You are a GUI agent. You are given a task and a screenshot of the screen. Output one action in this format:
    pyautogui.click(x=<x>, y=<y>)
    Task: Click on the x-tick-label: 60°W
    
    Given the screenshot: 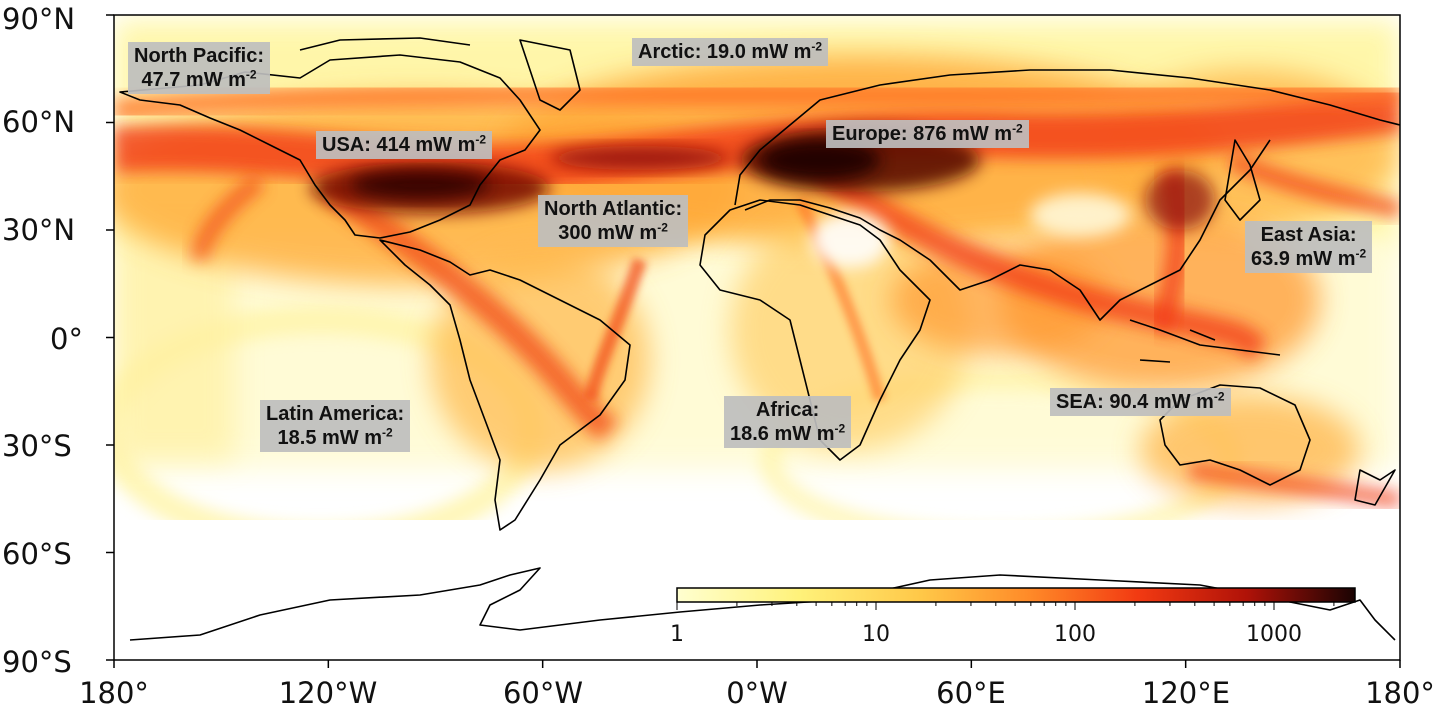 What is the action you would take?
    pyautogui.click(x=543, y=693)
    